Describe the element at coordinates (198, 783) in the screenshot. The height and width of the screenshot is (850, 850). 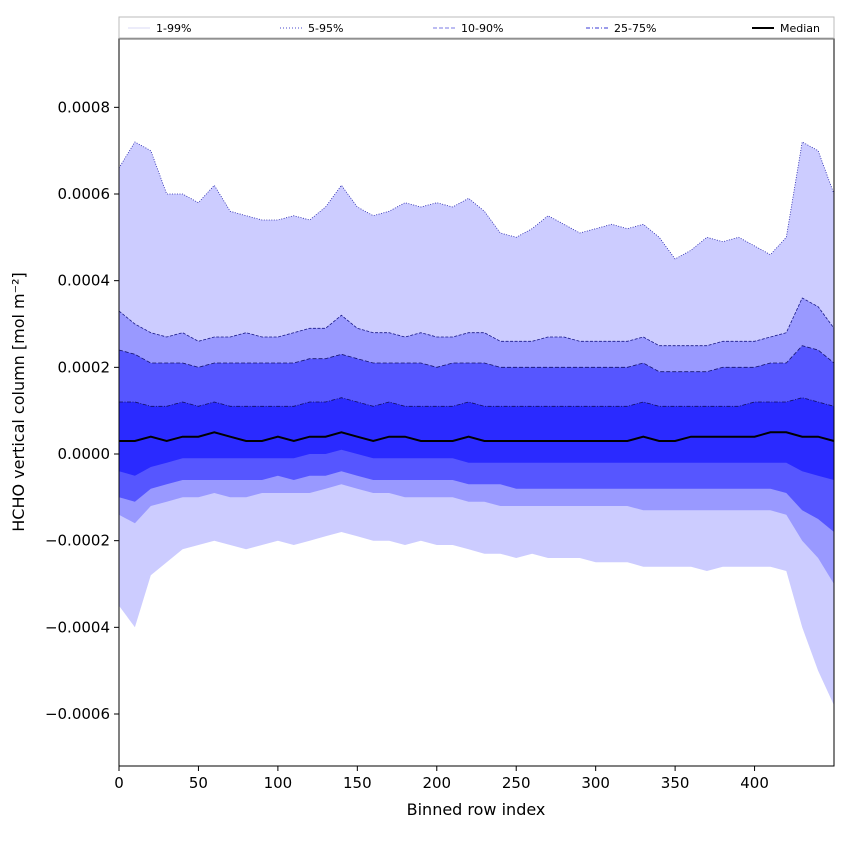
I see `x-tick-label: 50` at that location.